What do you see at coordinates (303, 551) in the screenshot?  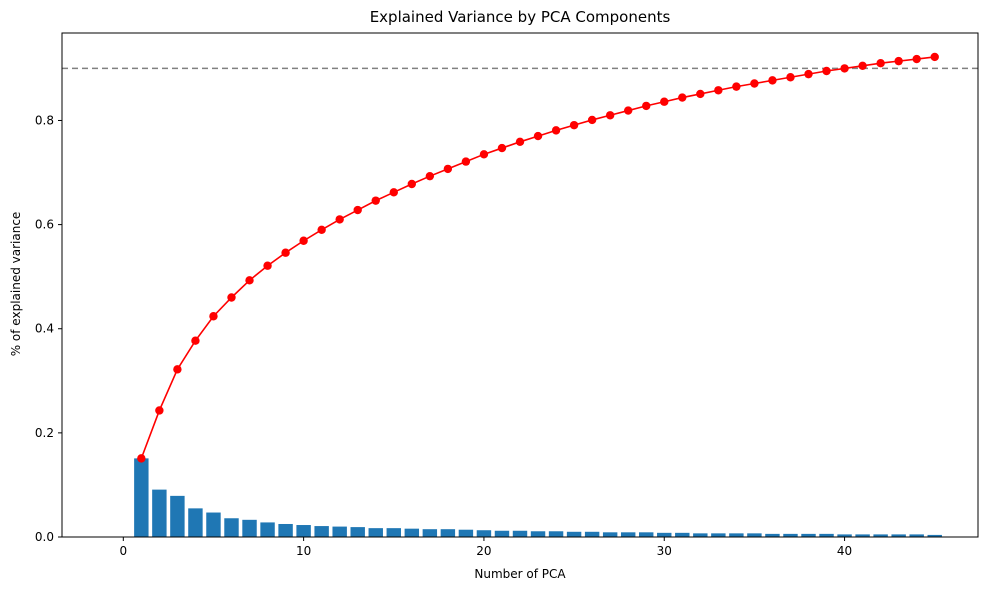 I see `x-tick-label-10: 10` at bounding box center [303, 551].